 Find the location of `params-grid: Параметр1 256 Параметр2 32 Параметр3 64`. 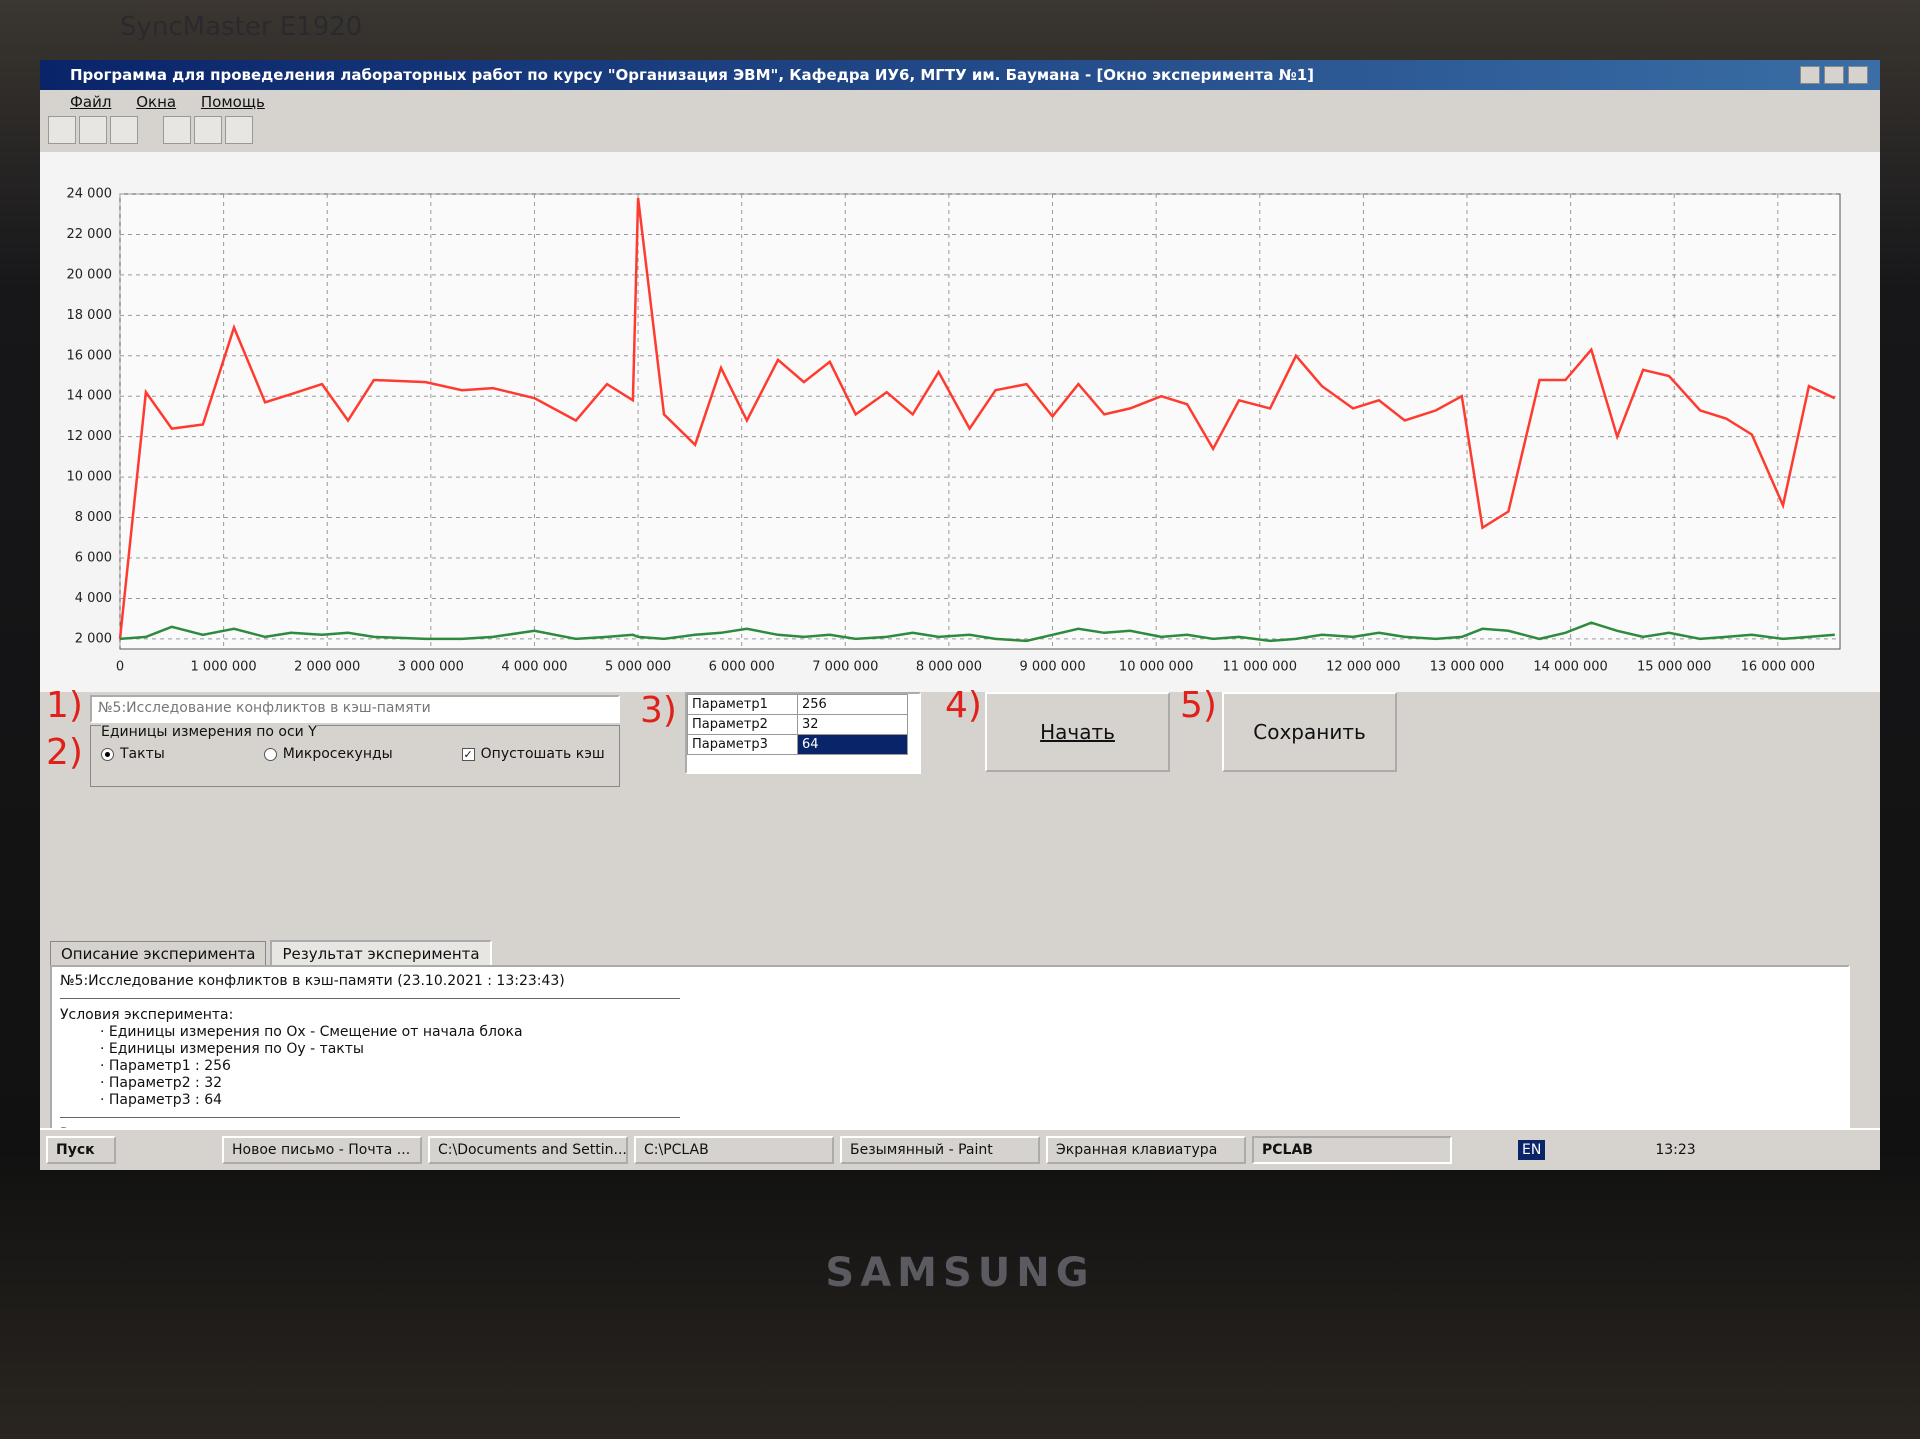

params-grid: Параметр1 256 Параметр2 32 Параметр3 64 is located at coordinates (803, 733).